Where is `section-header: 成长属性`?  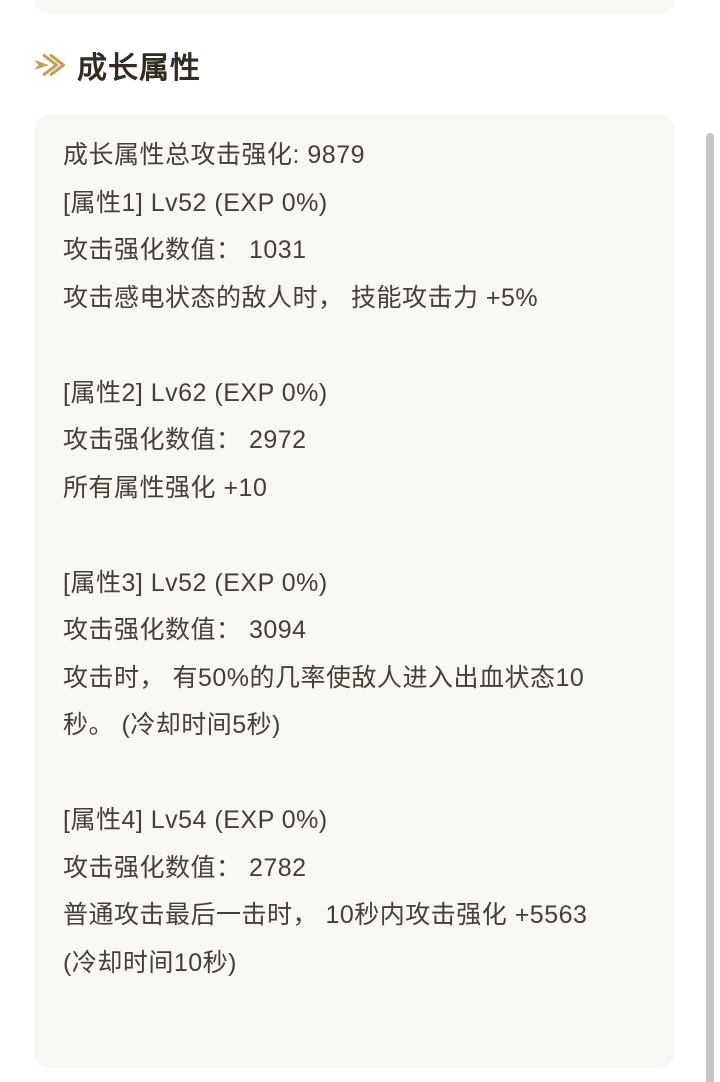
section-header: 成长属性 is located at coordinates (117, 65).